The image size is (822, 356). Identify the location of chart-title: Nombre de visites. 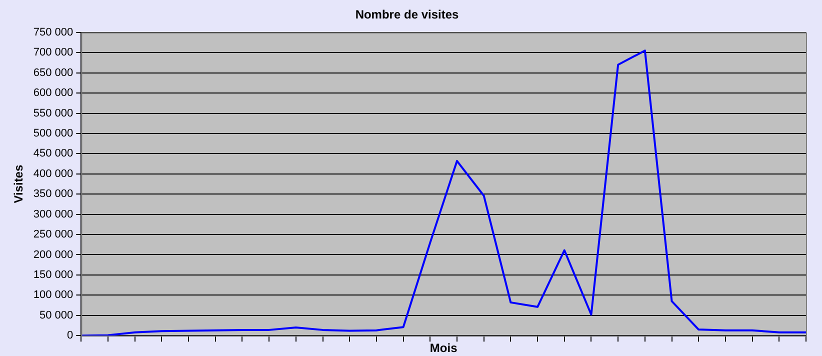
(407, 15).